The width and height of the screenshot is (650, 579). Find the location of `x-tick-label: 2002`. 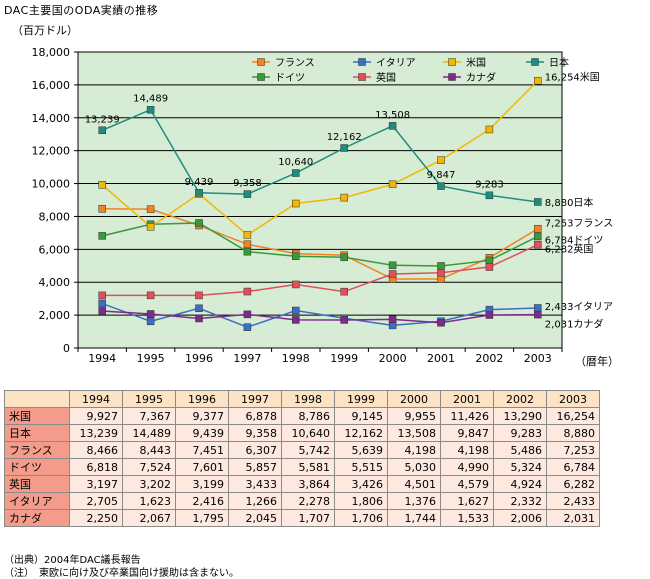

x-tick-label: 2002 is located at coordinates (489, 358).